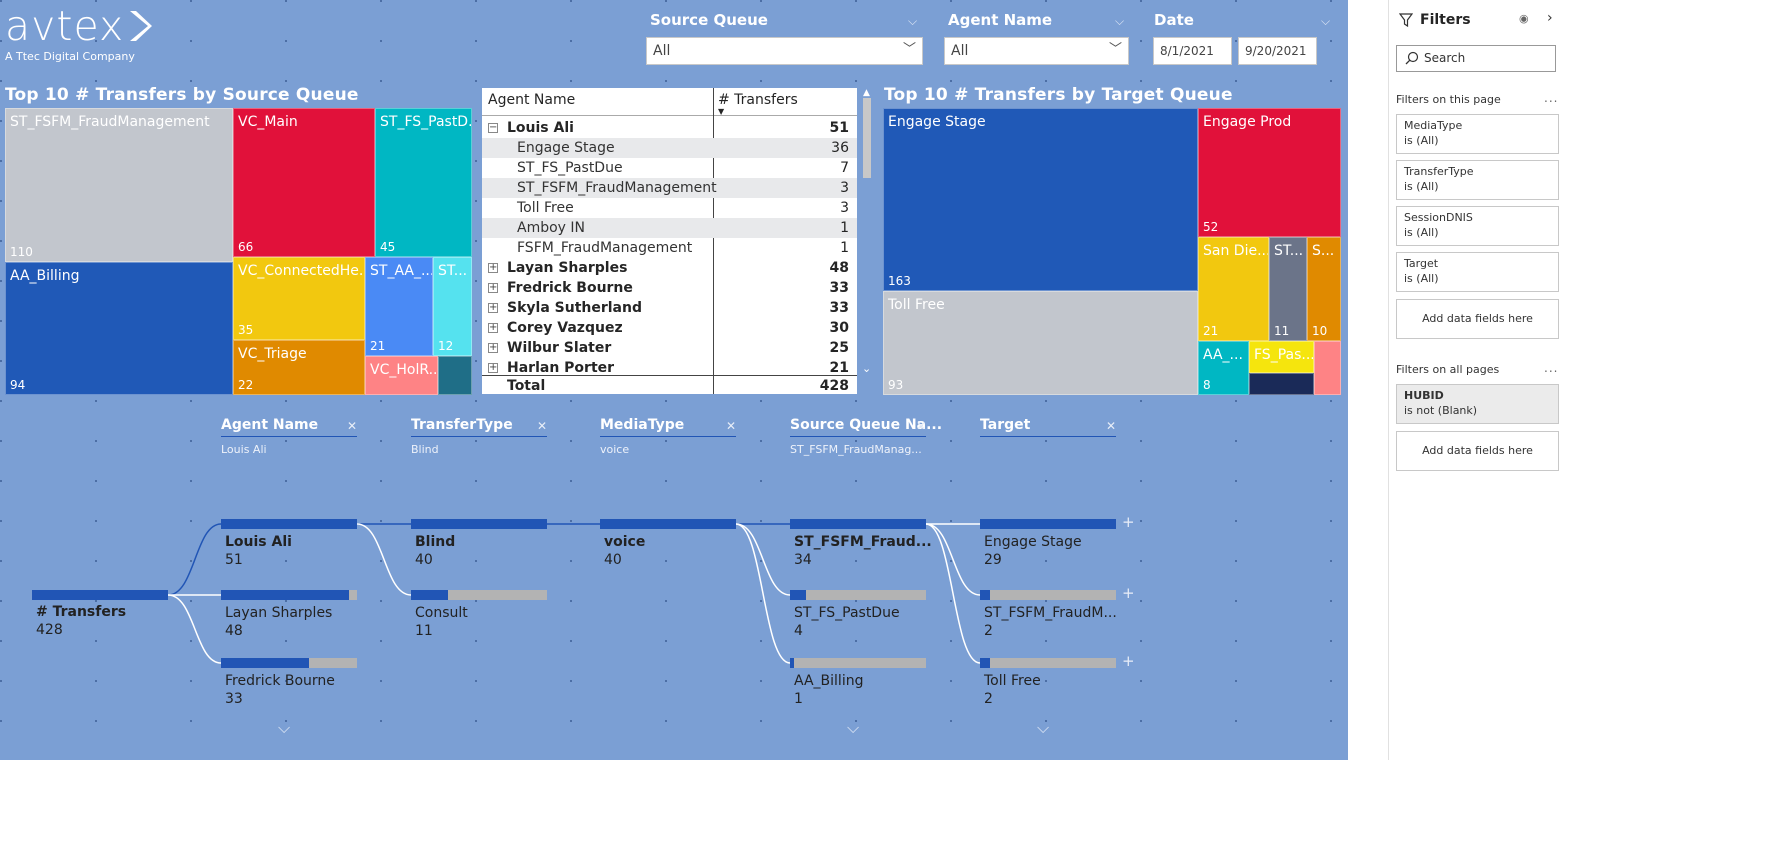  Describe the element at coordinates (669, 348) in the screenshot. I see `matrix-parent-row: + Wilbur Slater 25` at that location.